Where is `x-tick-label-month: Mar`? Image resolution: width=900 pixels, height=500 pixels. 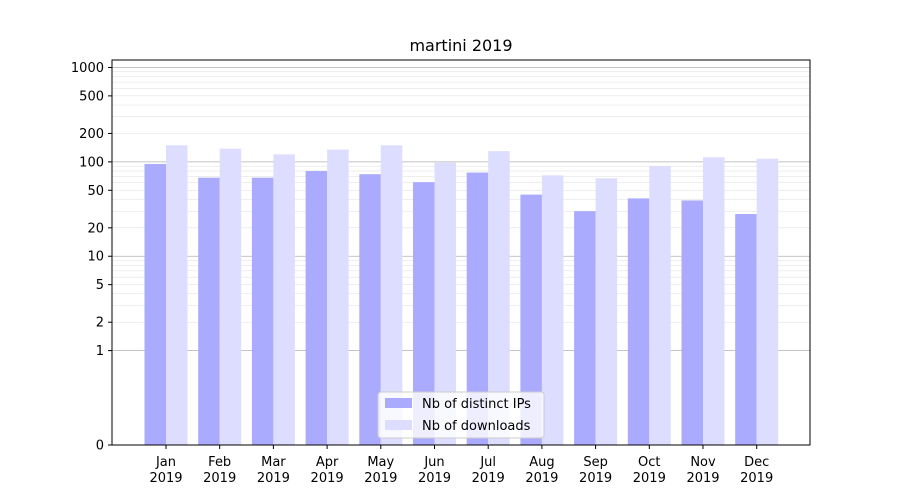 x-tick-label-month: Mar is located at coordinates (273, 462).